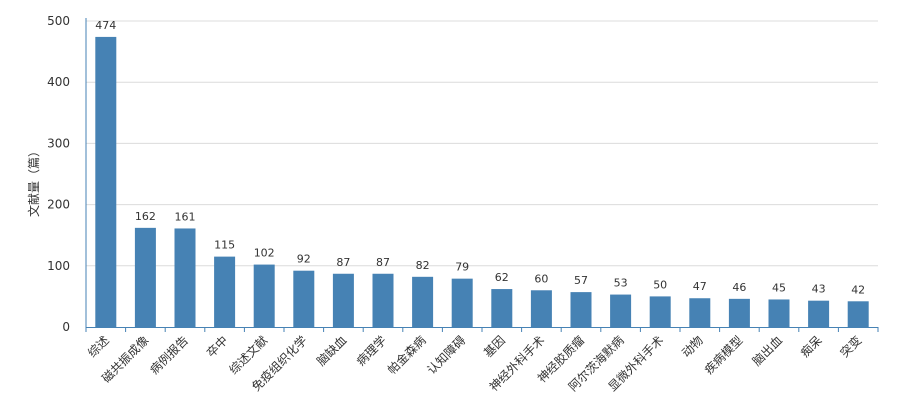  What do you see at coordinates (58, 143) in the screenshot?
I see `y-tick-label: 300` at bounding box center [58, 143].